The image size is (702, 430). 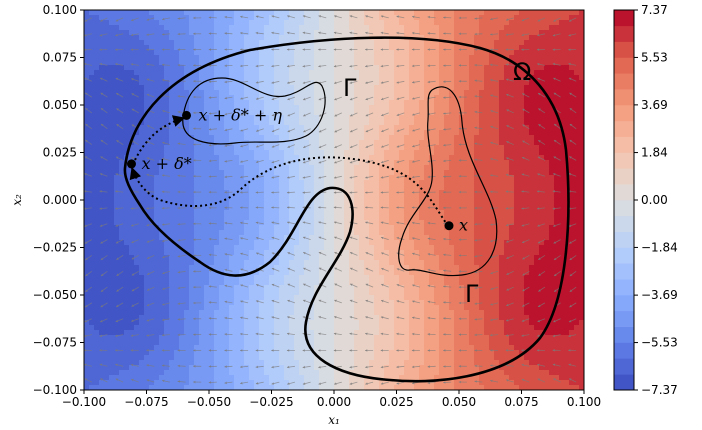 What do you see at coordinates (654, 10) in the screenshot?
I see `colorbar-tick-label: 7.37` at bounding box center [654, 10].